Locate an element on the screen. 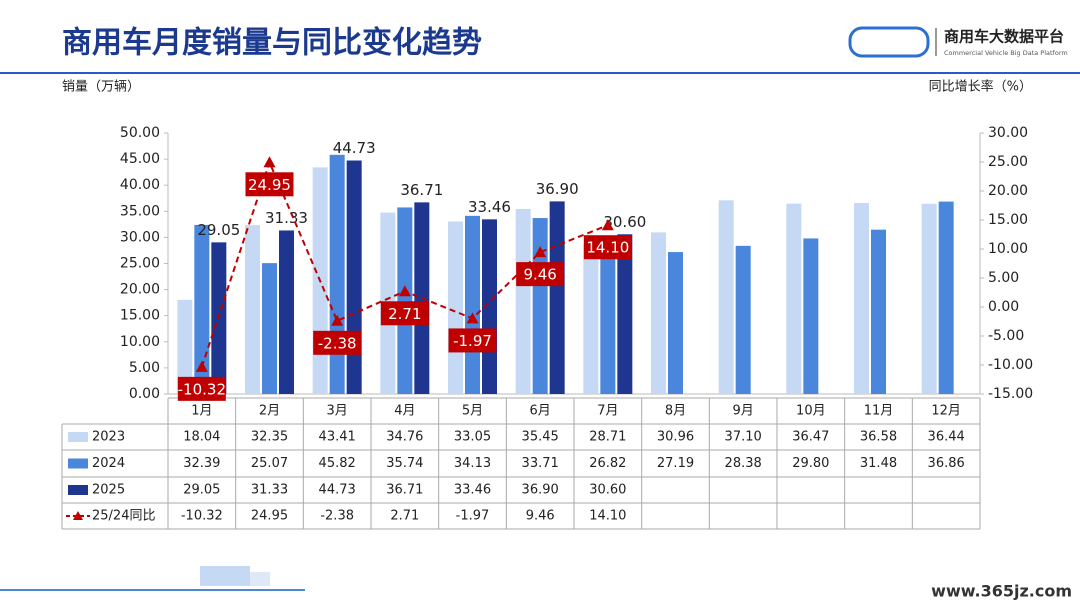 This screenshot has width=1080, height=612. table-cell: 36.47 is located at coordinates (810, 437).